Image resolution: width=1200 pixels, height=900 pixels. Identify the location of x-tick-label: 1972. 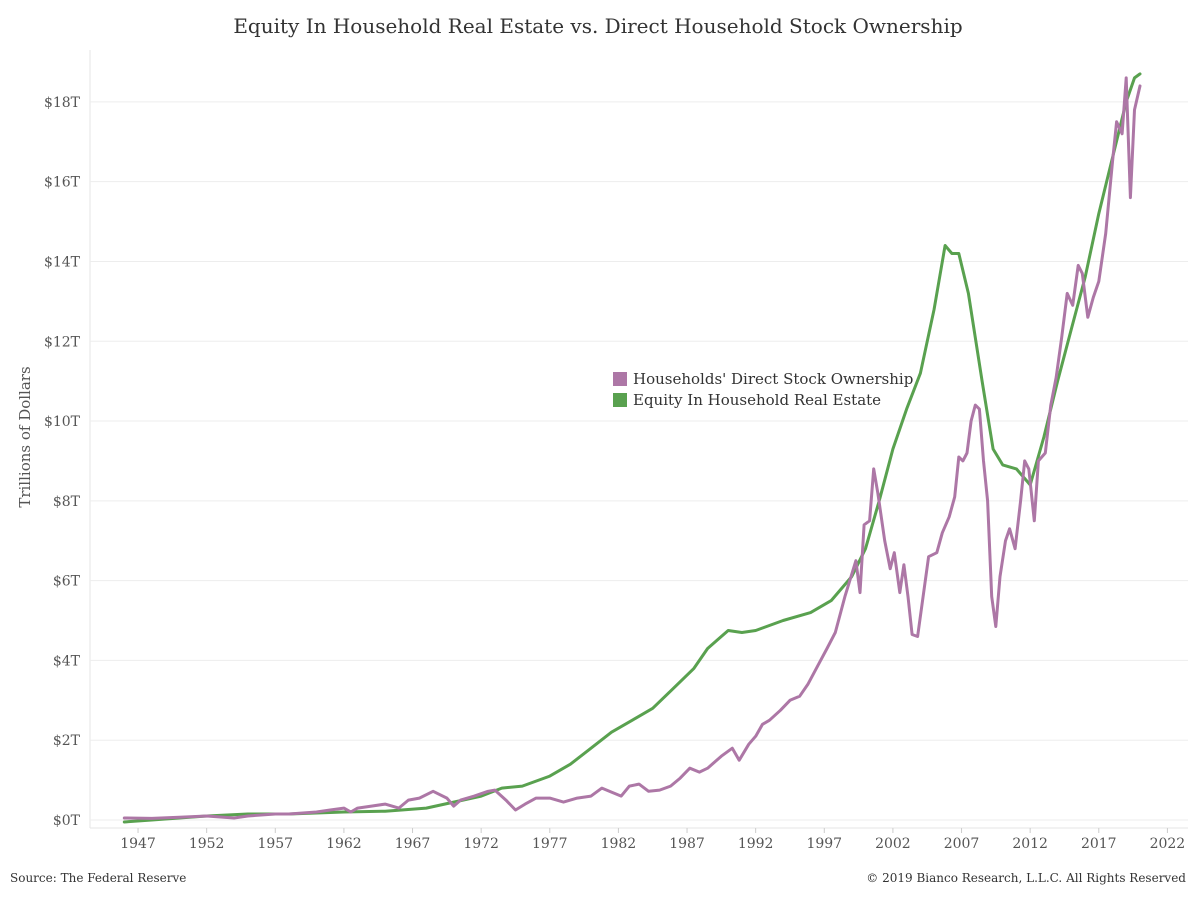
(481, 844).